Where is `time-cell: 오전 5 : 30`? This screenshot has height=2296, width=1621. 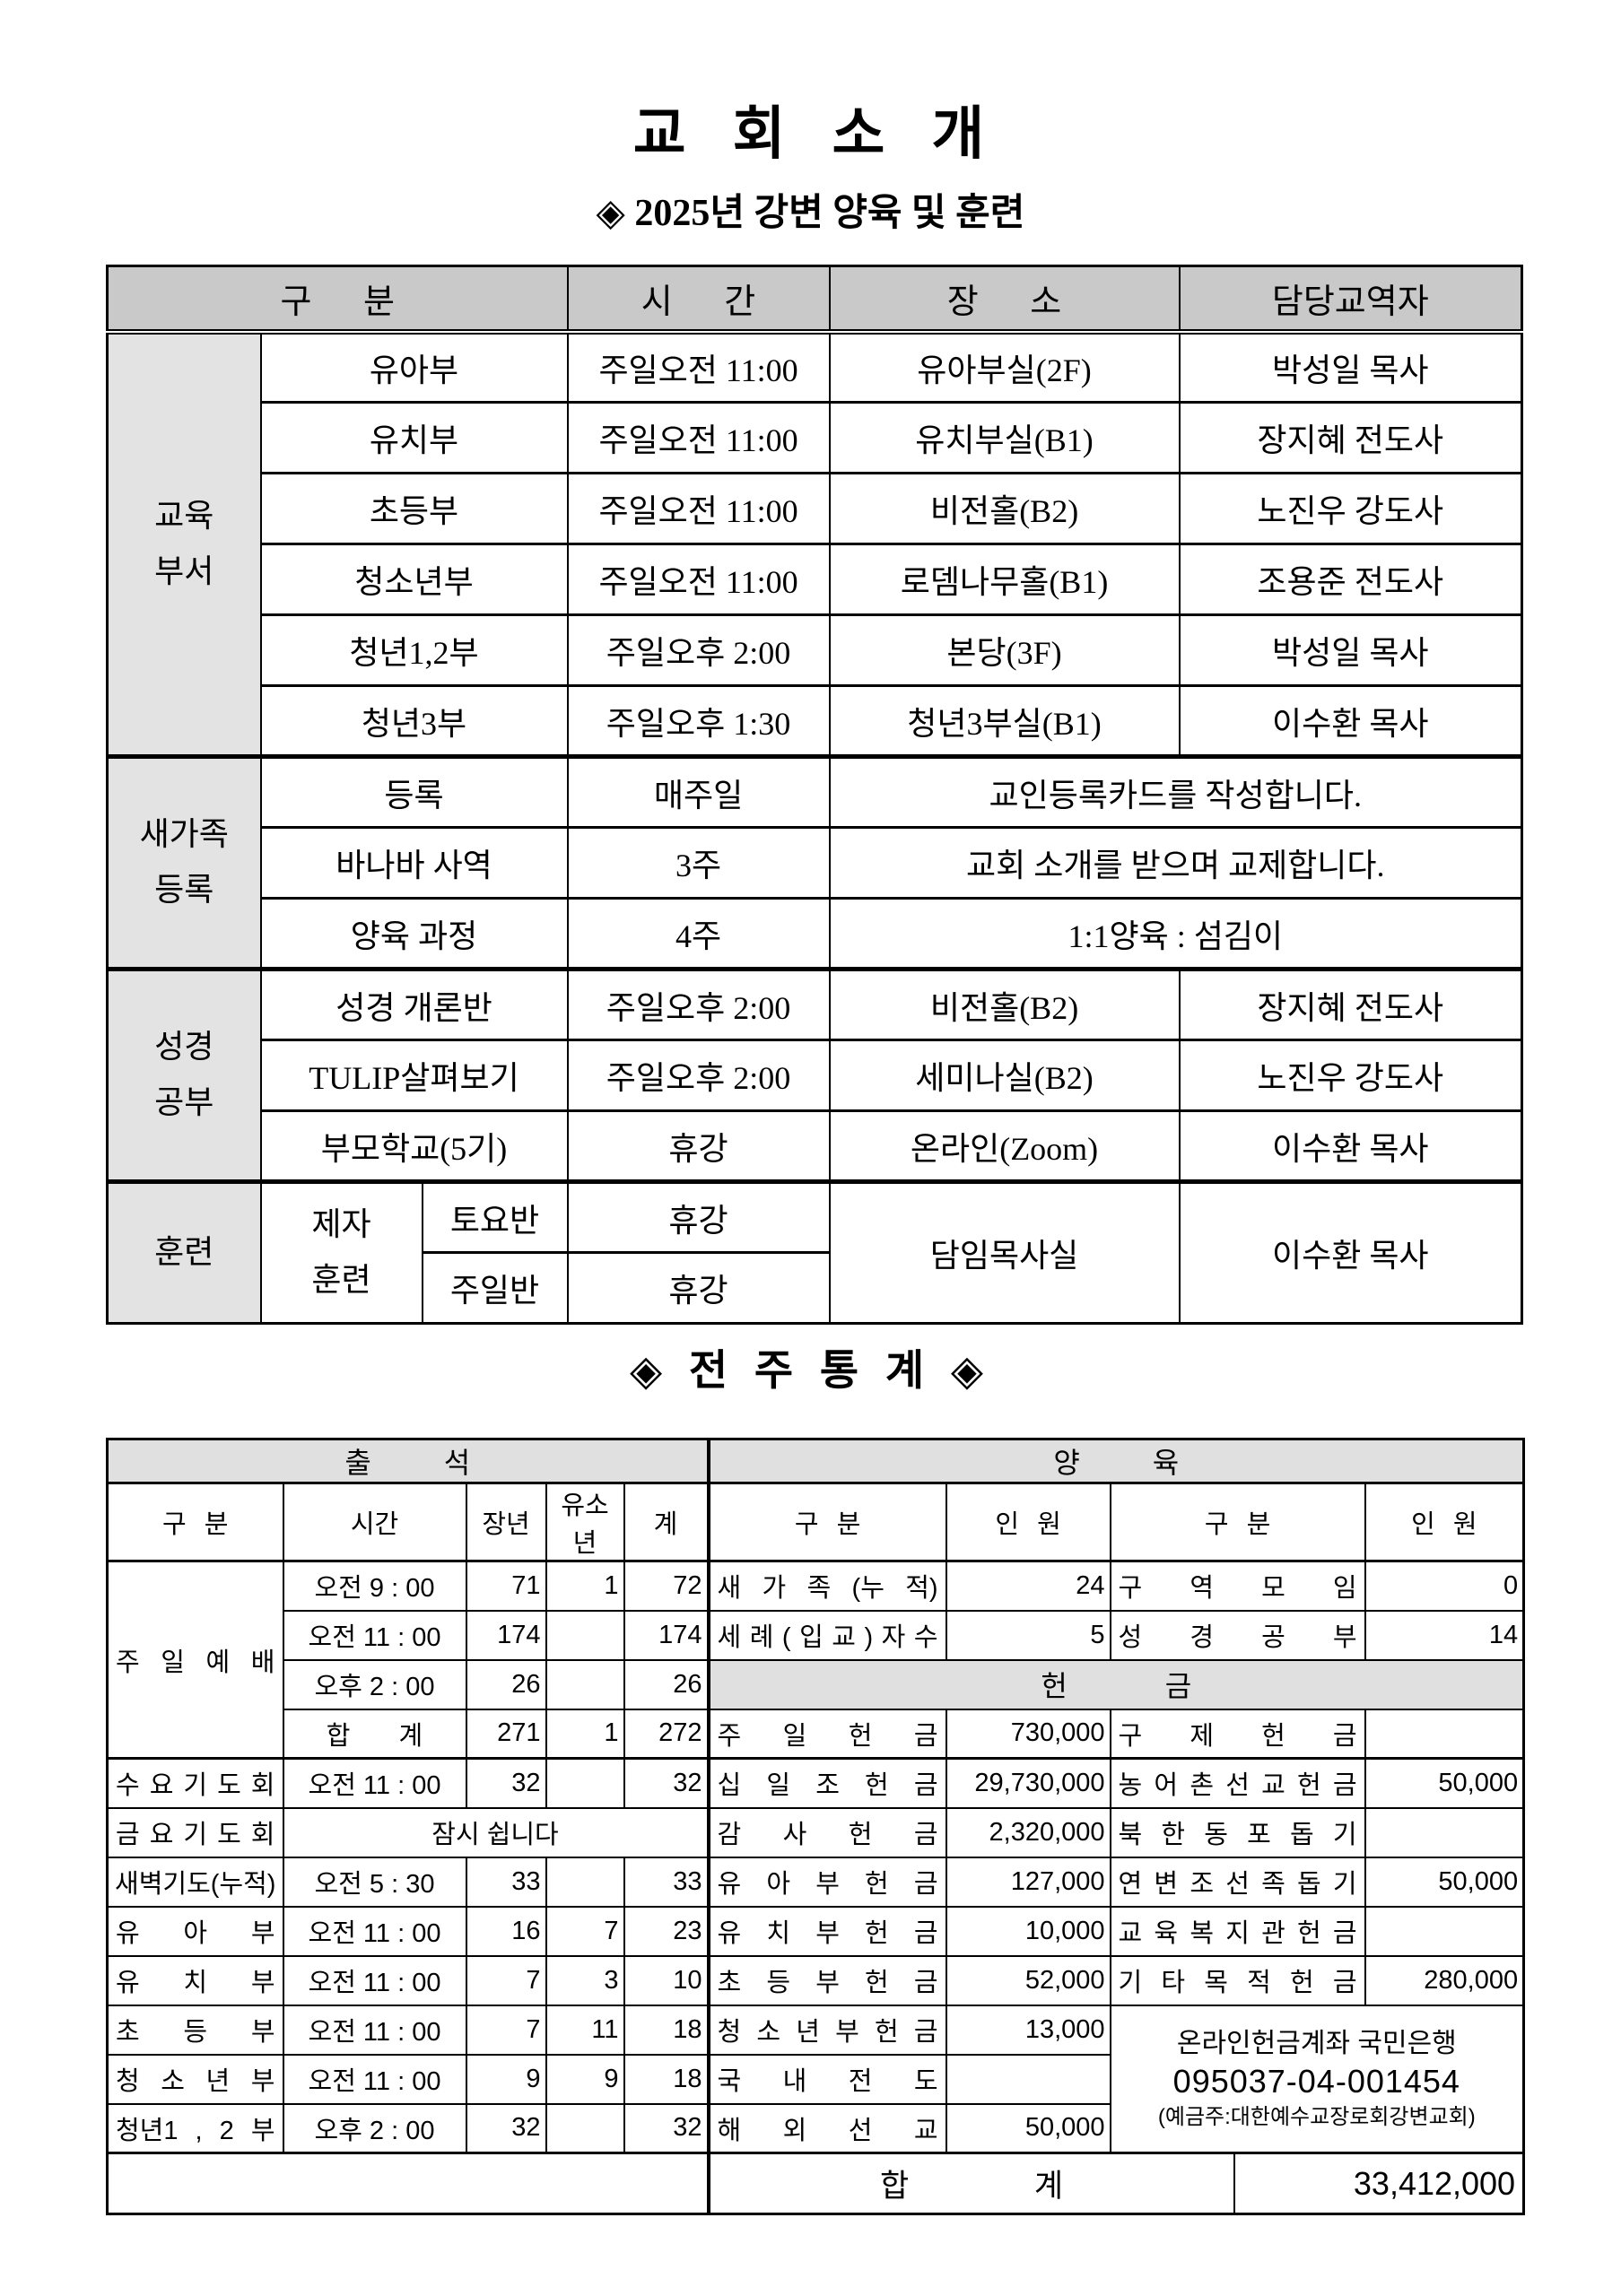 time-cell: 오전 5 : 30 is located at coordinates (374, 1882).